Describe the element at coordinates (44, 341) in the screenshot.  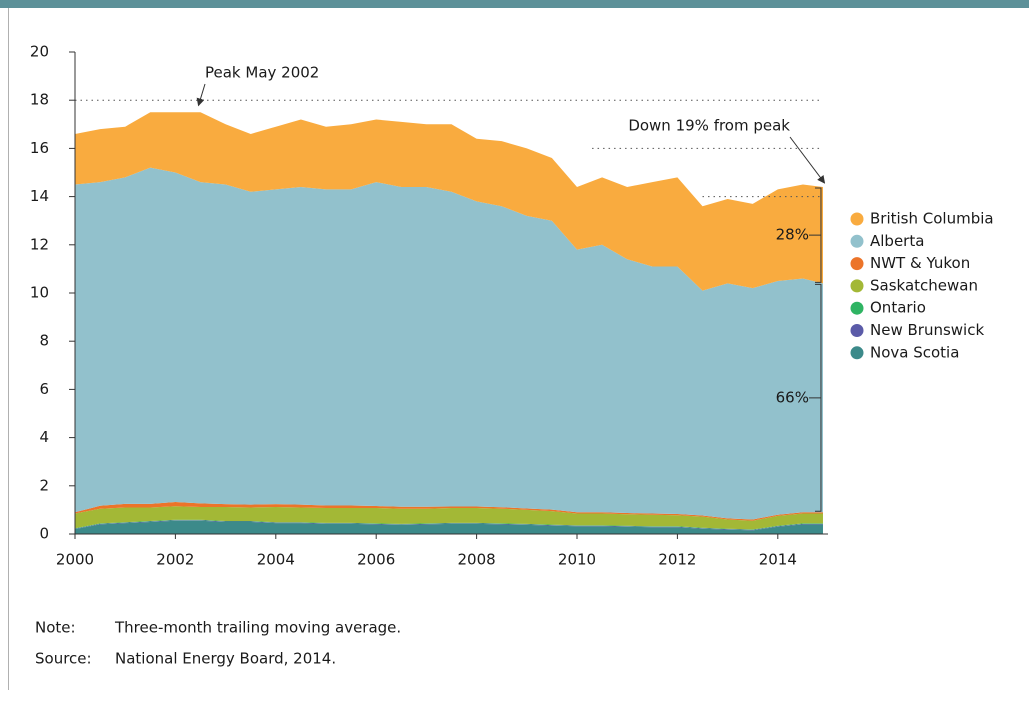
I see `y-tick-label: 8` at that location.